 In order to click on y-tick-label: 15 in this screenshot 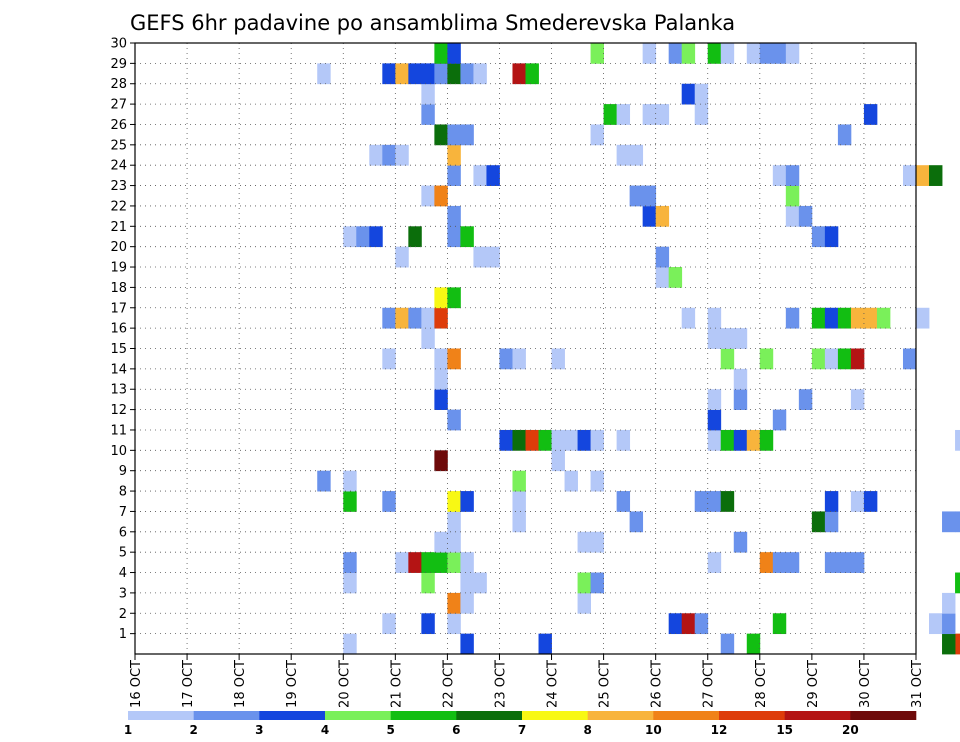, I will do `click(118, 349)`.